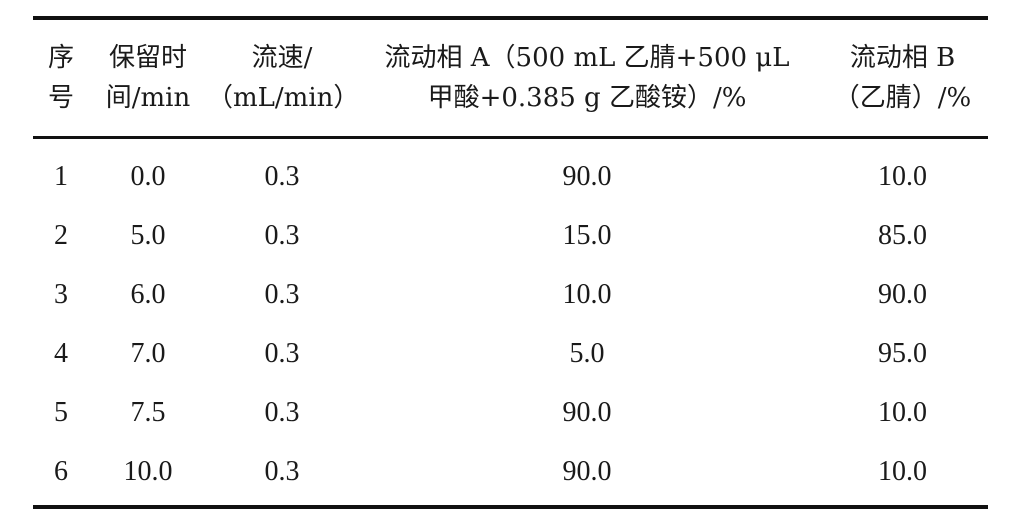 This screenshot has width=1011, height=526. What do you see at coordinates (148, 176) in the screenshot?
I see `cell-retention-time: 0.0` at bounding box center [148, 176].